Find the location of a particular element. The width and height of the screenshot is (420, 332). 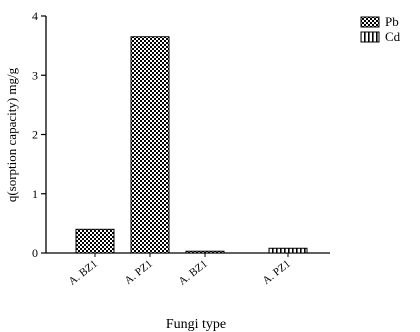

legend-label-cd: Cd is located at coordinates (393, 36).